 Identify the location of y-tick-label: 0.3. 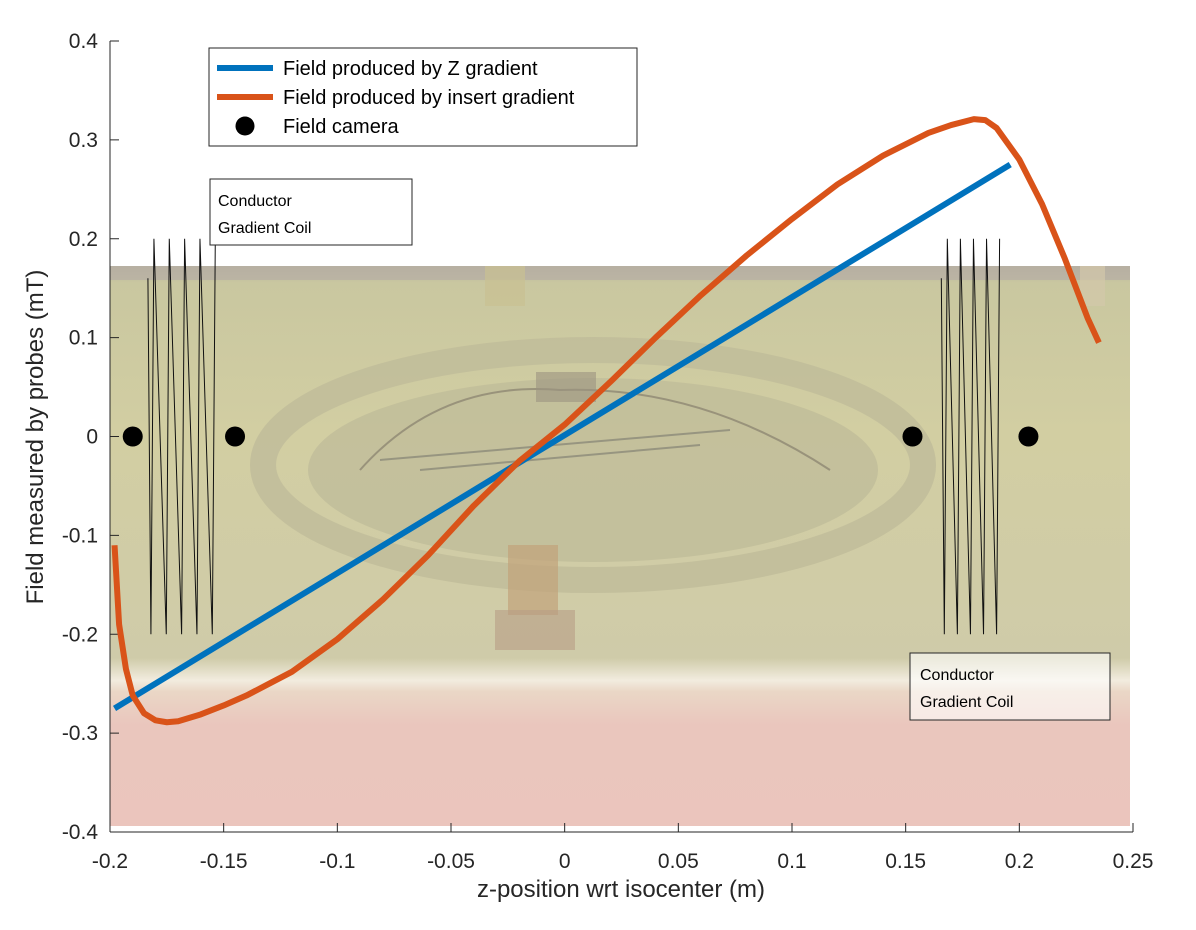
(83, 140).